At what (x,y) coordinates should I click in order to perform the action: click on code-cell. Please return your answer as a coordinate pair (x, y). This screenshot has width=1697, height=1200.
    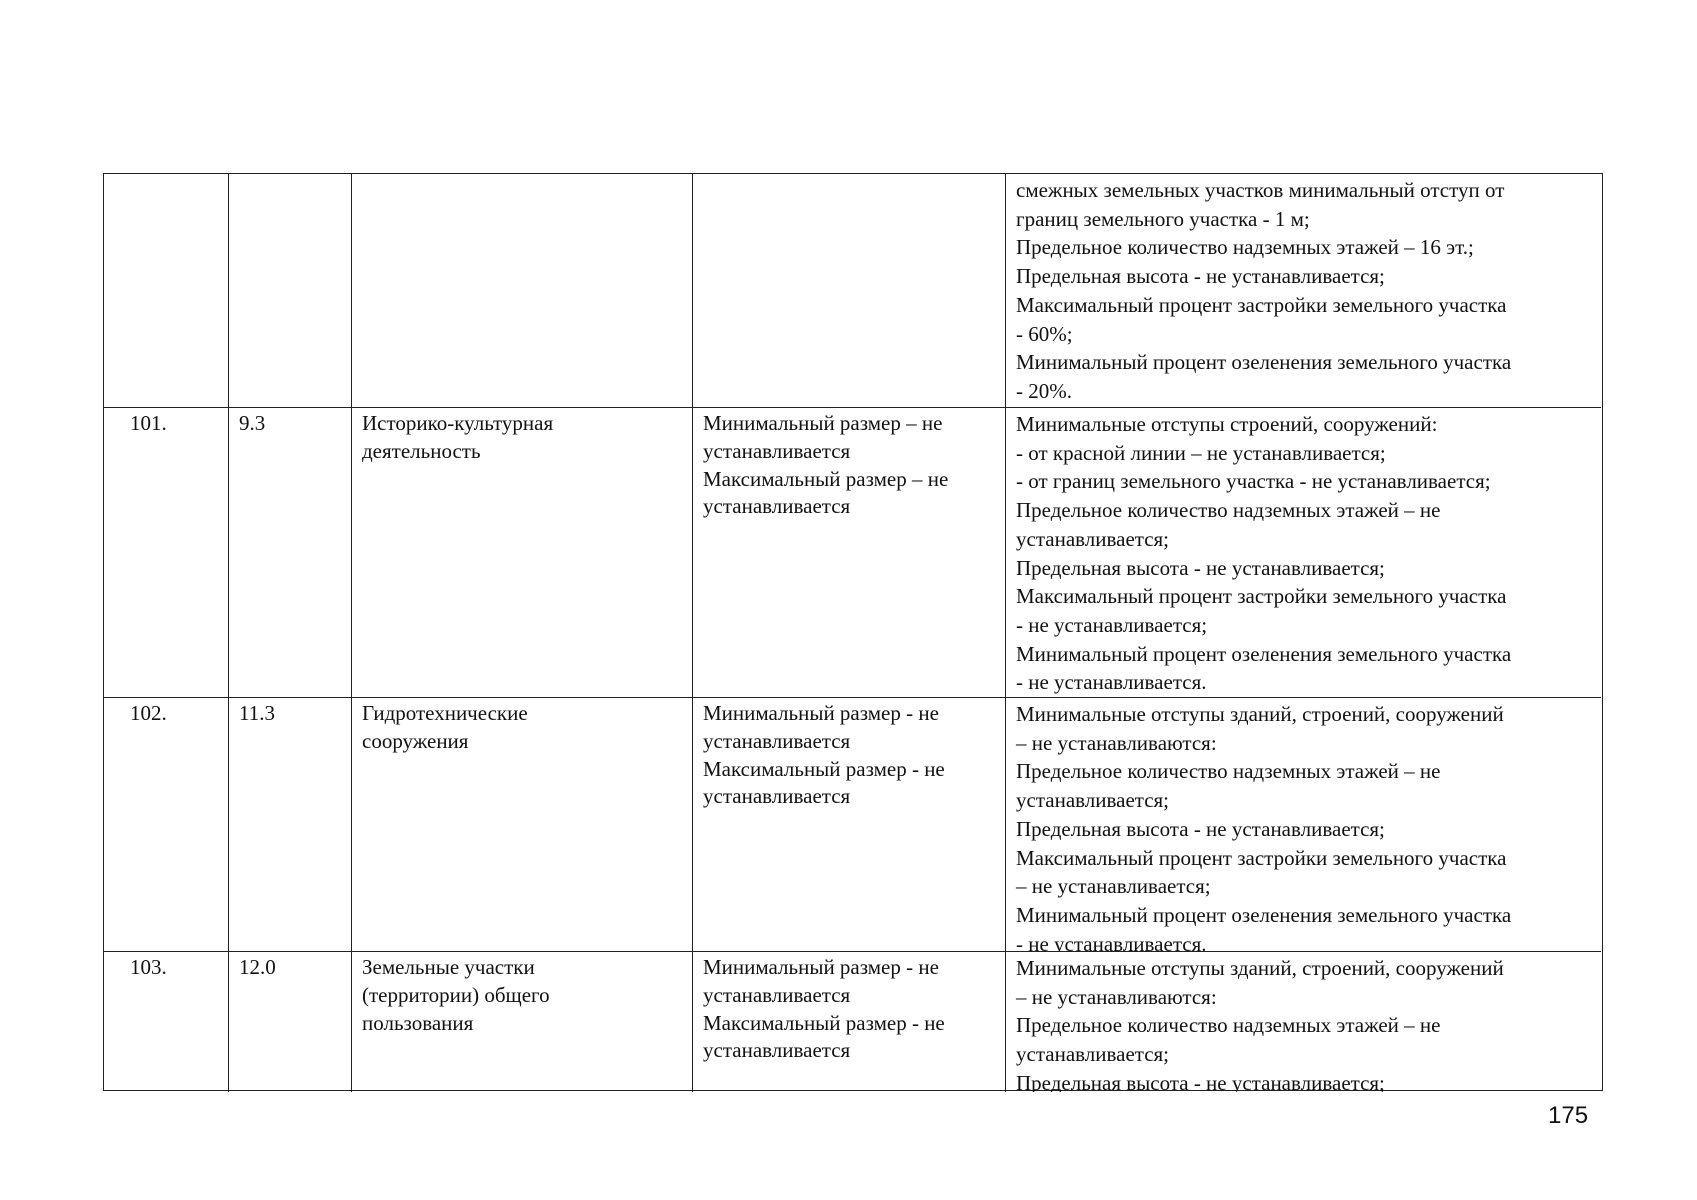
    Looking at the image, I should click on (290, 291).